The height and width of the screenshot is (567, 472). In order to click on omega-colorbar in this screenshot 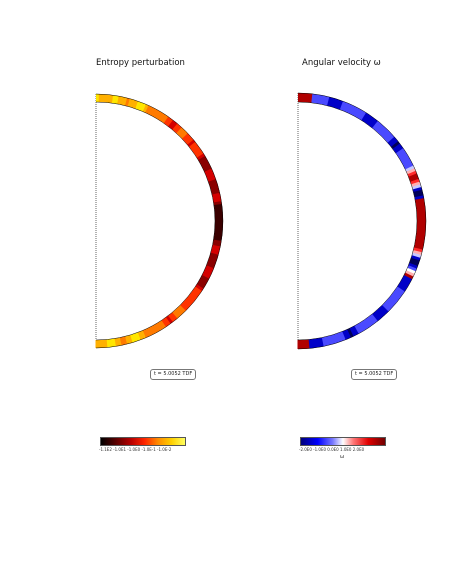, I will do `click(343, 441)`.